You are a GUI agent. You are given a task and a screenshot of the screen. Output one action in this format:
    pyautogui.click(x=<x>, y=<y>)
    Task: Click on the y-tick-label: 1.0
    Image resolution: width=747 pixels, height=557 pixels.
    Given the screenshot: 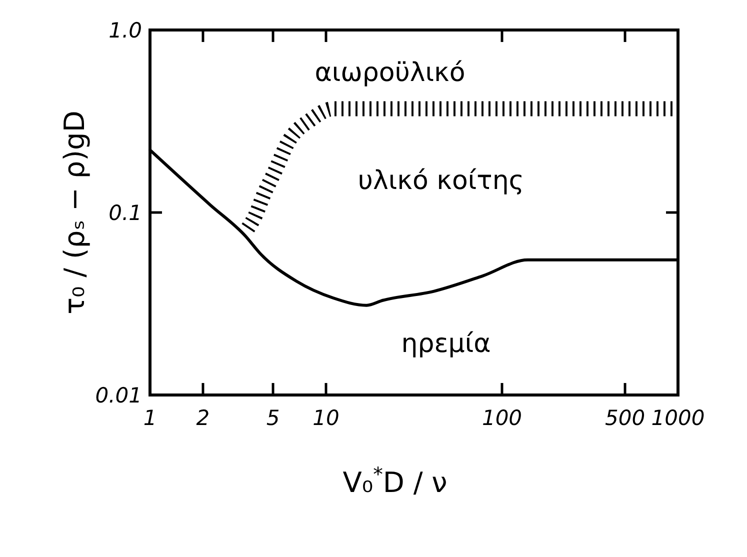 What is the action you would take?
    pyautogui.click(x=125, y=30)
    